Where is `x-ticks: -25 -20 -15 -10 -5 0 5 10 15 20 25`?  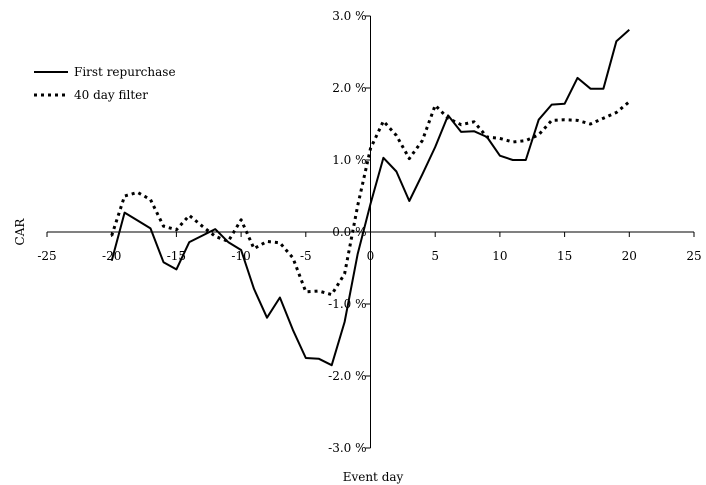
x-ticks: -25 -20 -15 -10 -5 0 5 10 15 20 25 is located at coordinates (369, 247).